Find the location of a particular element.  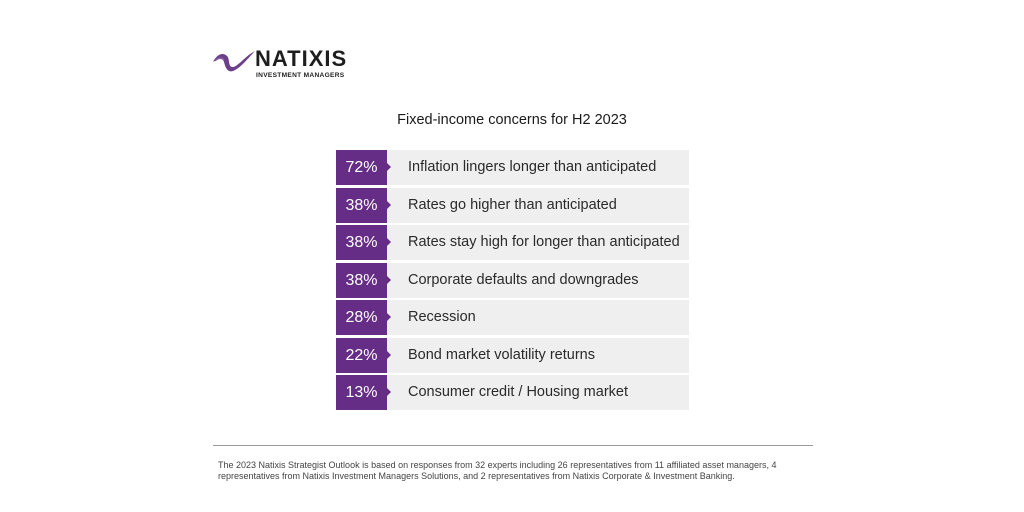

concern-row: 13% Consumer credit / Housing market is located at coordinates (512, 392).